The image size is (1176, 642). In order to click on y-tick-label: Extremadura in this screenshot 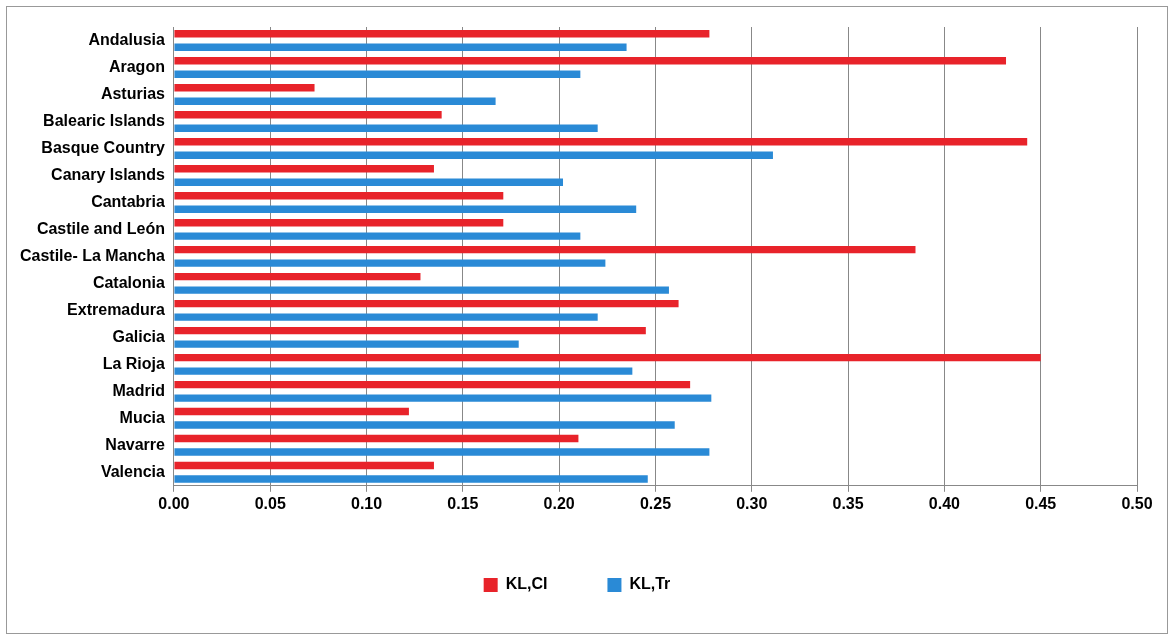, I will do `click(116, 309)`.